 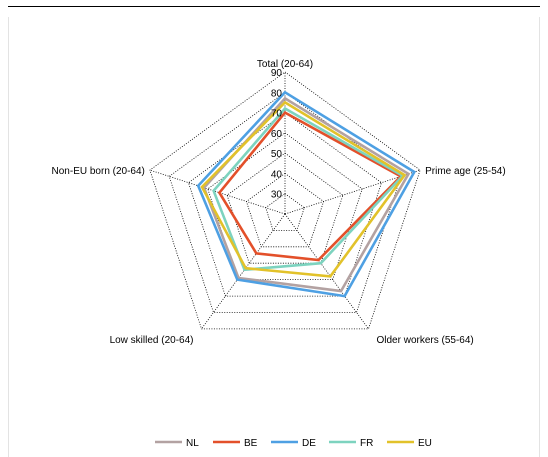 I want to click on axis-label-0: Total (20-64), so click(x=285, y=64).